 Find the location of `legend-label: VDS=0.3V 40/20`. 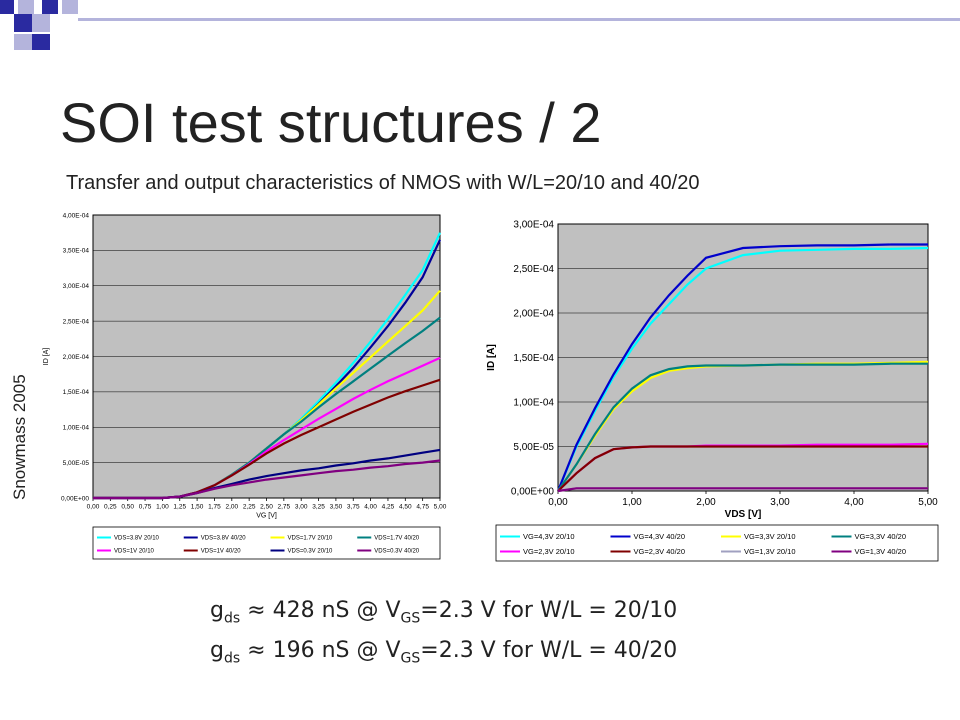

legend-label: VDS=0.3V 40/20 is located at coordinates (397, 552).